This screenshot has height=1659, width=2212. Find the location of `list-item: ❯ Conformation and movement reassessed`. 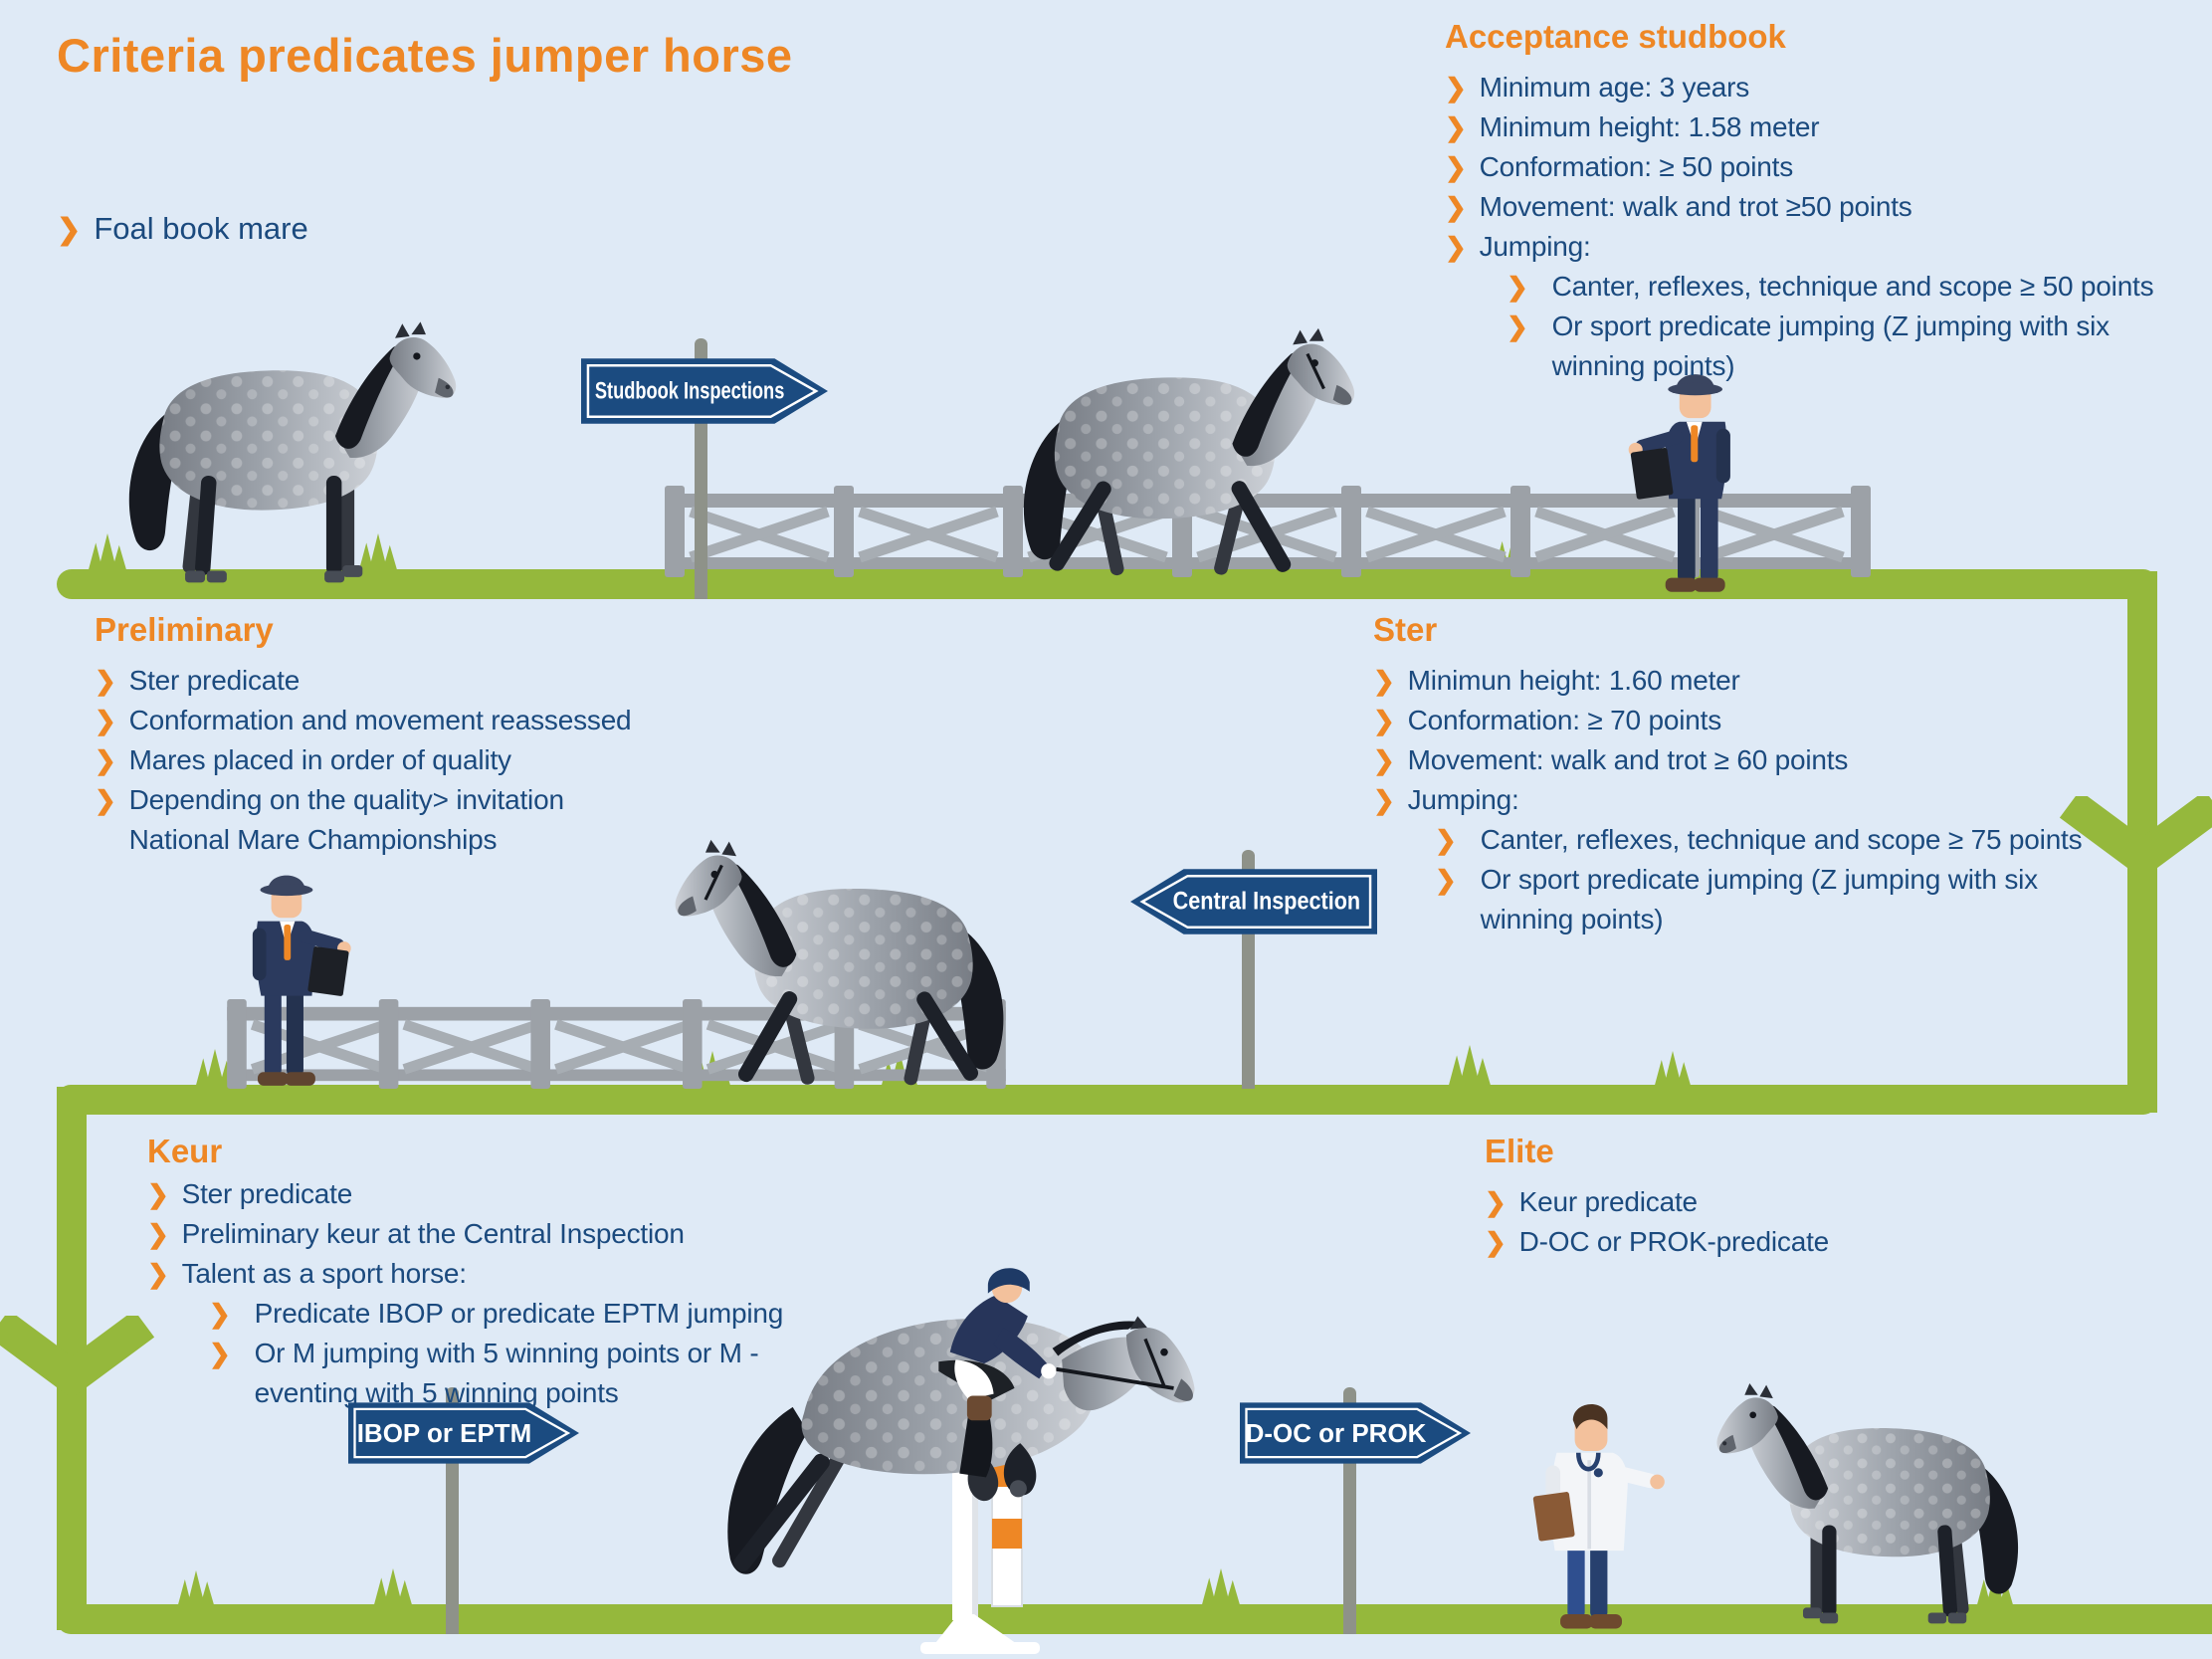

list-item: ❯ Conformation and movement reassessed is located at coordinates (371, 720).